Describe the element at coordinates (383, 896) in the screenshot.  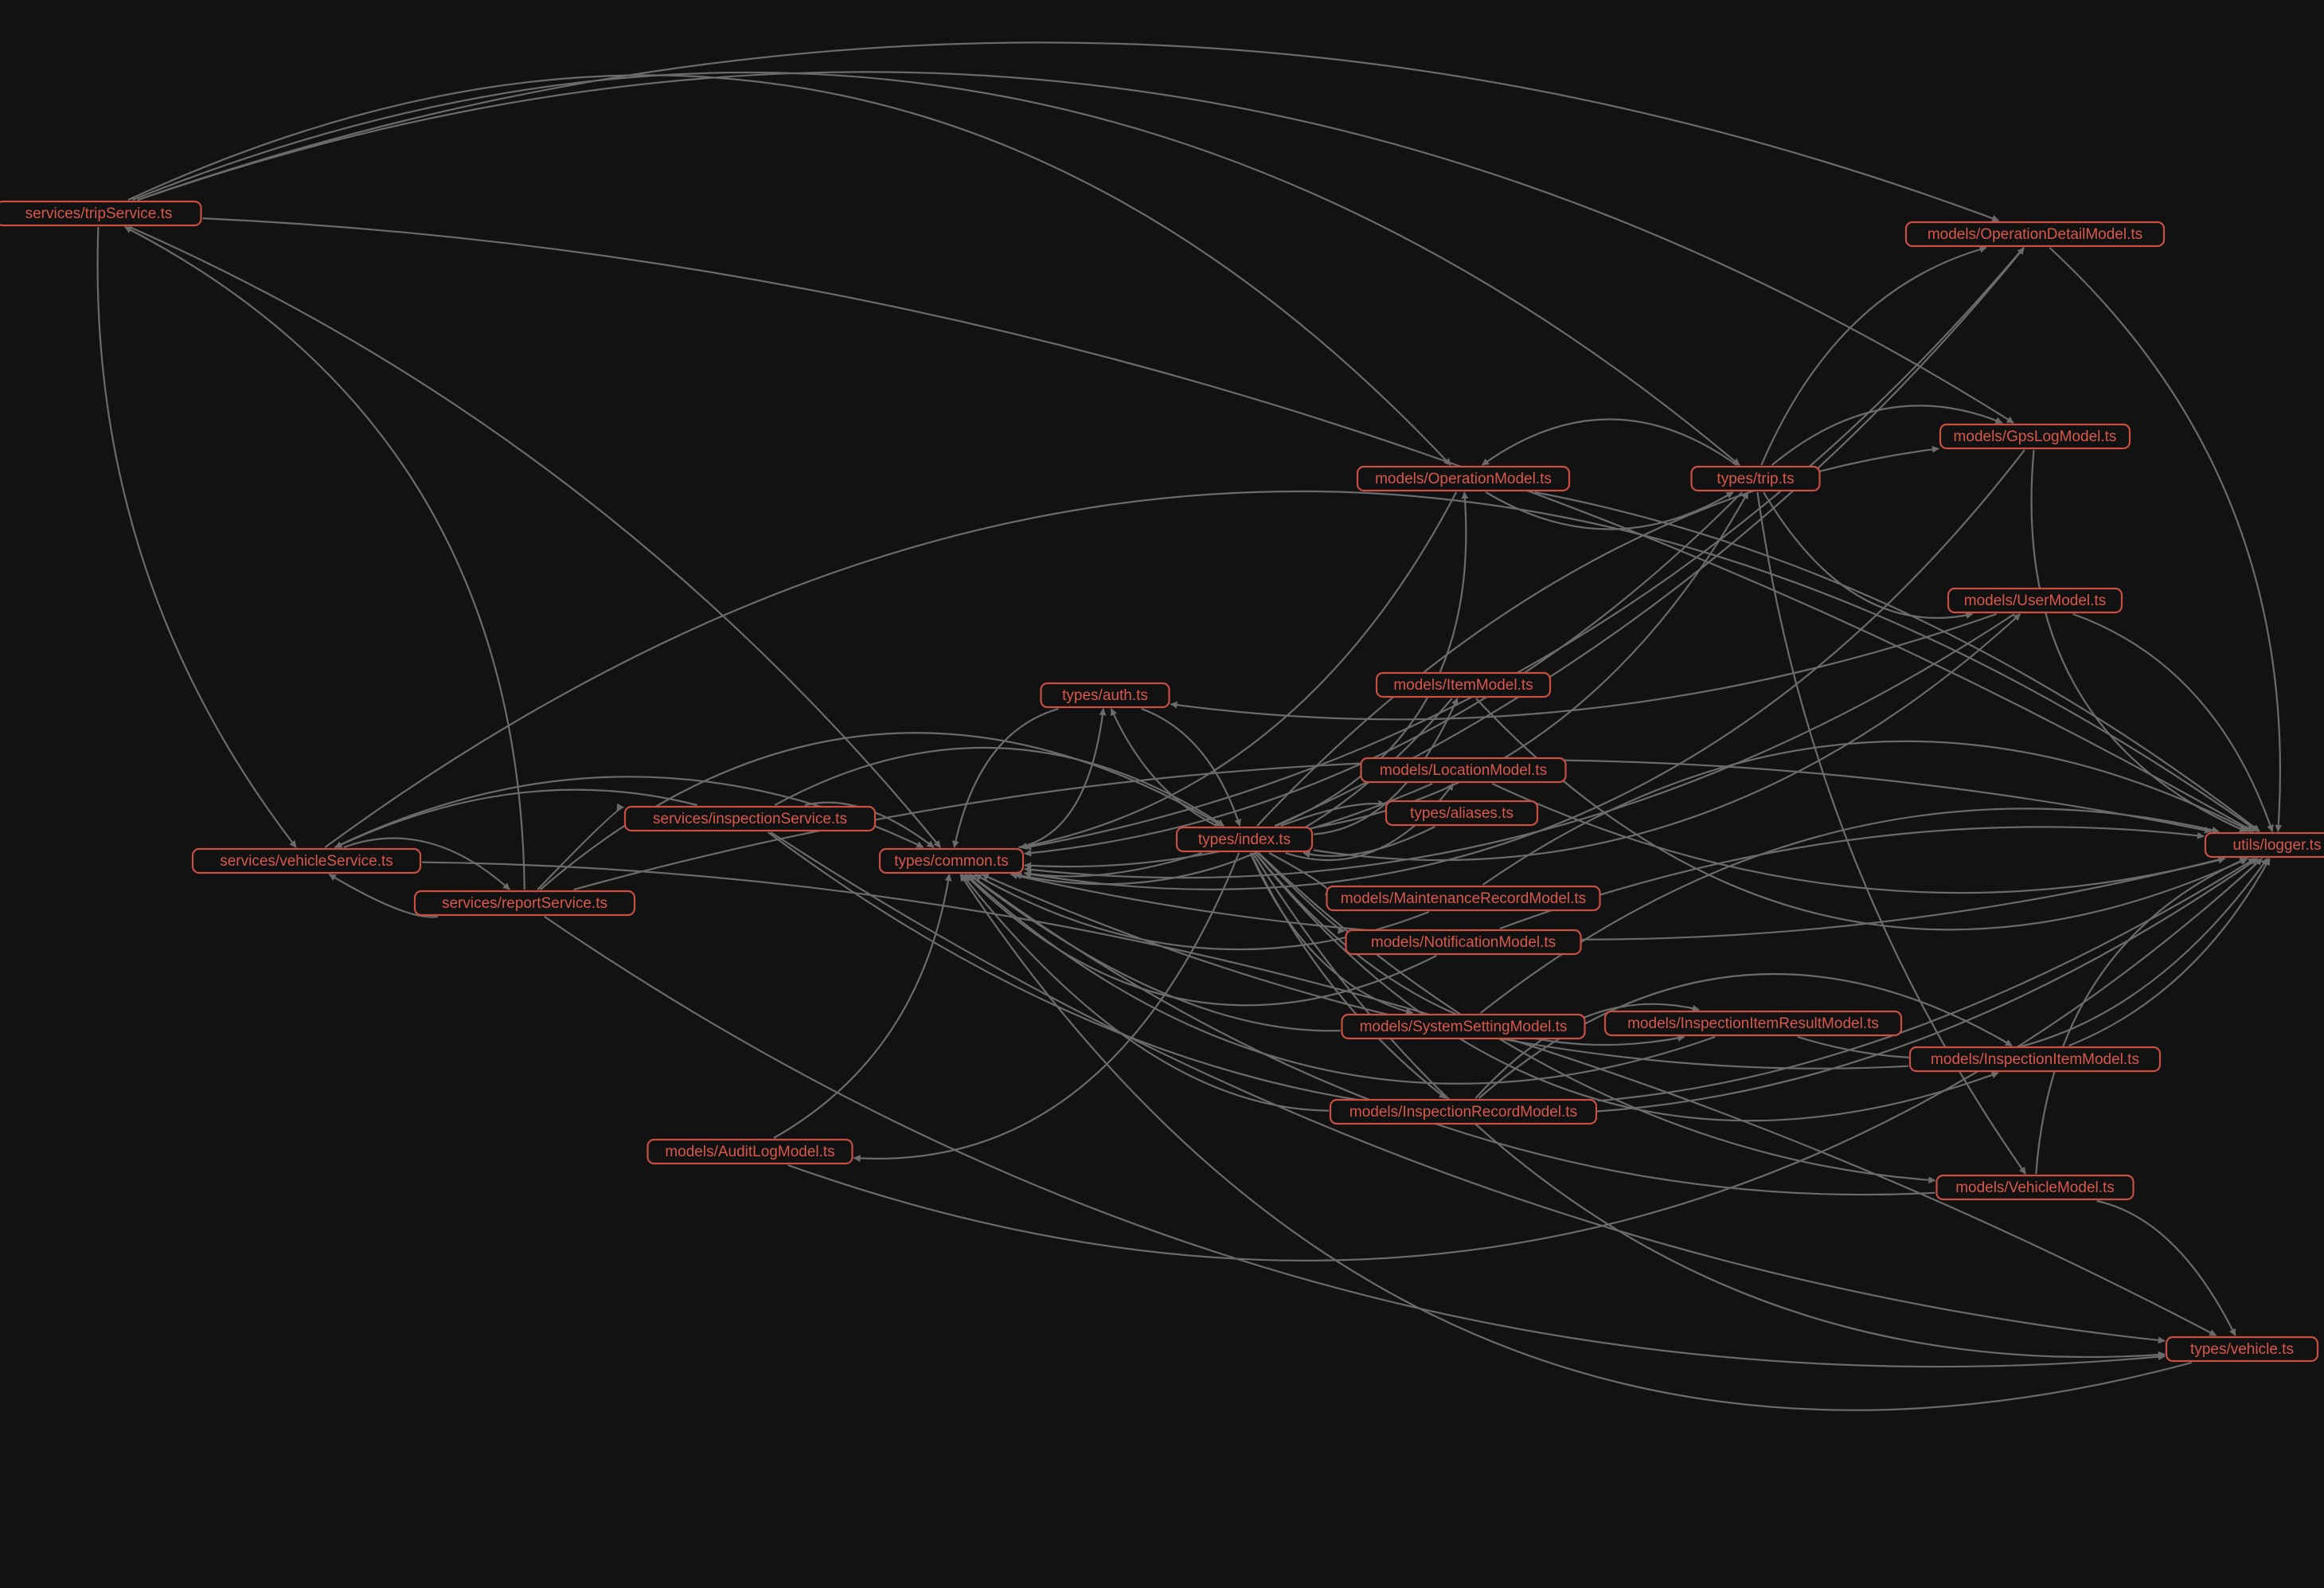
I see `edge-report-service-to-vehicle-service` at that location.